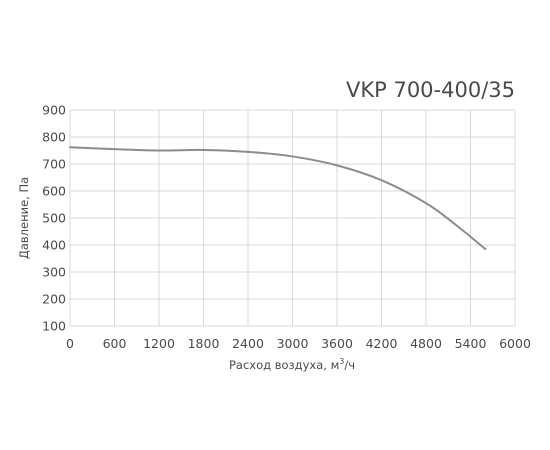 The image size is (550, 450). I want to click on x-tick-label: 3000, so click(293, 343).